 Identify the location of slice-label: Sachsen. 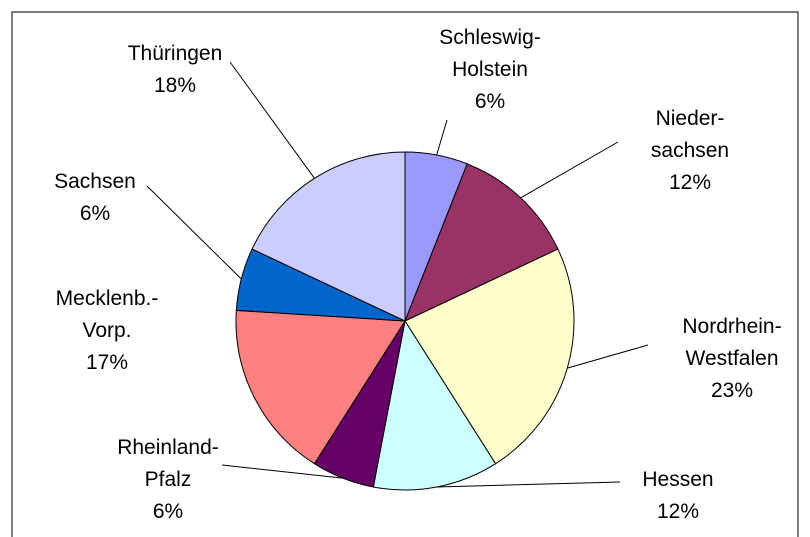
(95, 181).